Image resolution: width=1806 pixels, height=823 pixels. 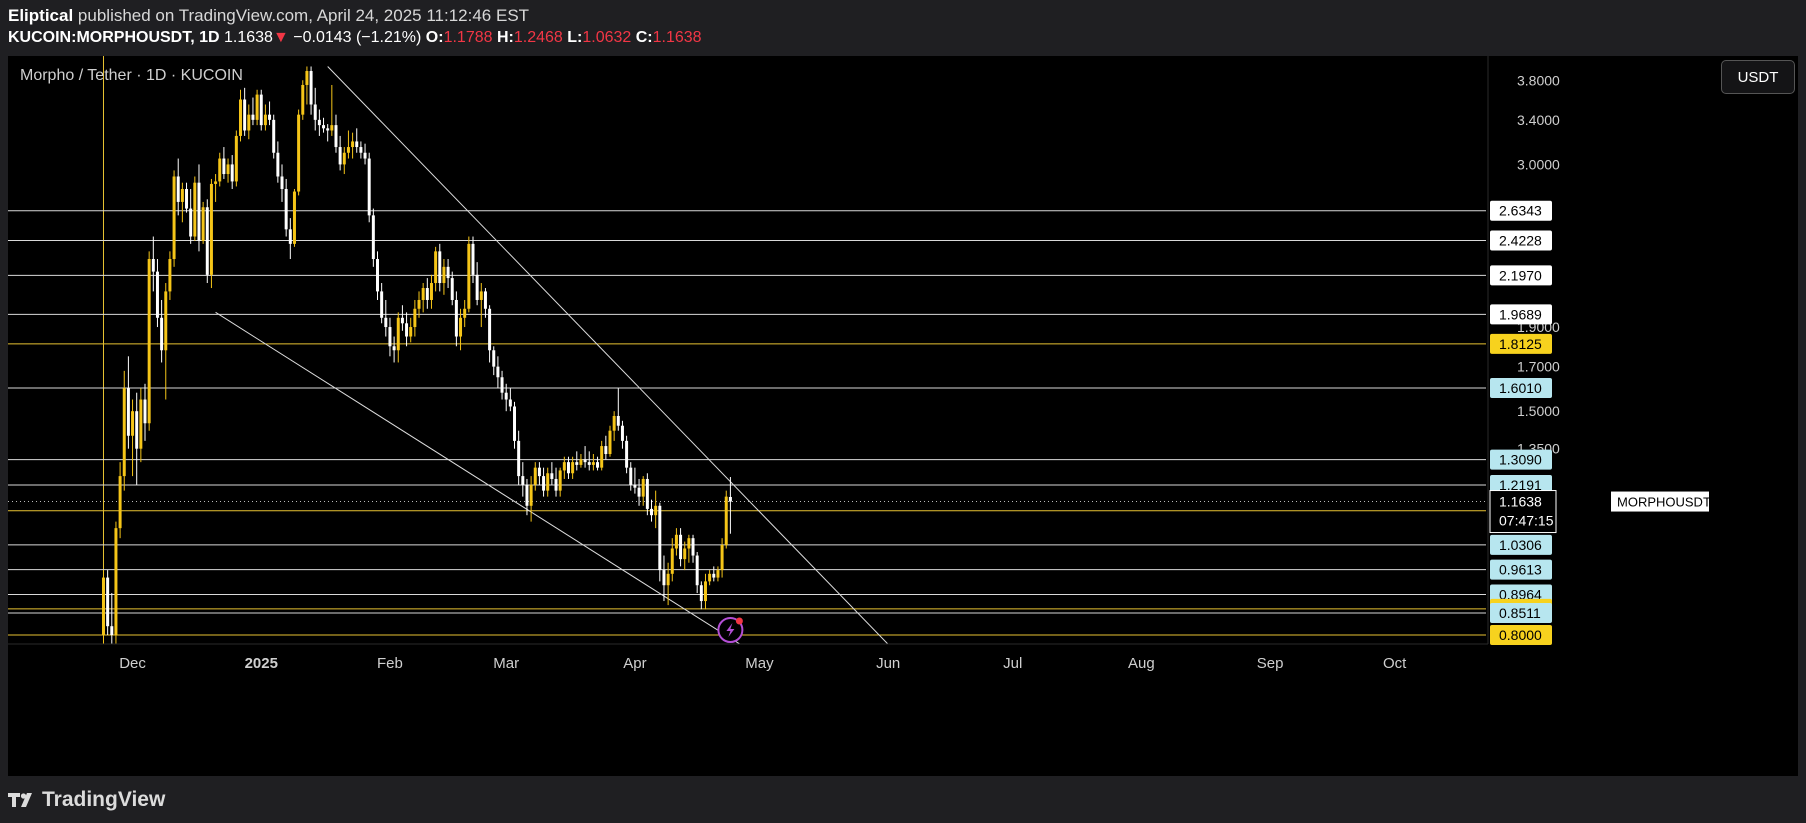 I want to click on last-price: 1.1638, so click(x=248, y=37).